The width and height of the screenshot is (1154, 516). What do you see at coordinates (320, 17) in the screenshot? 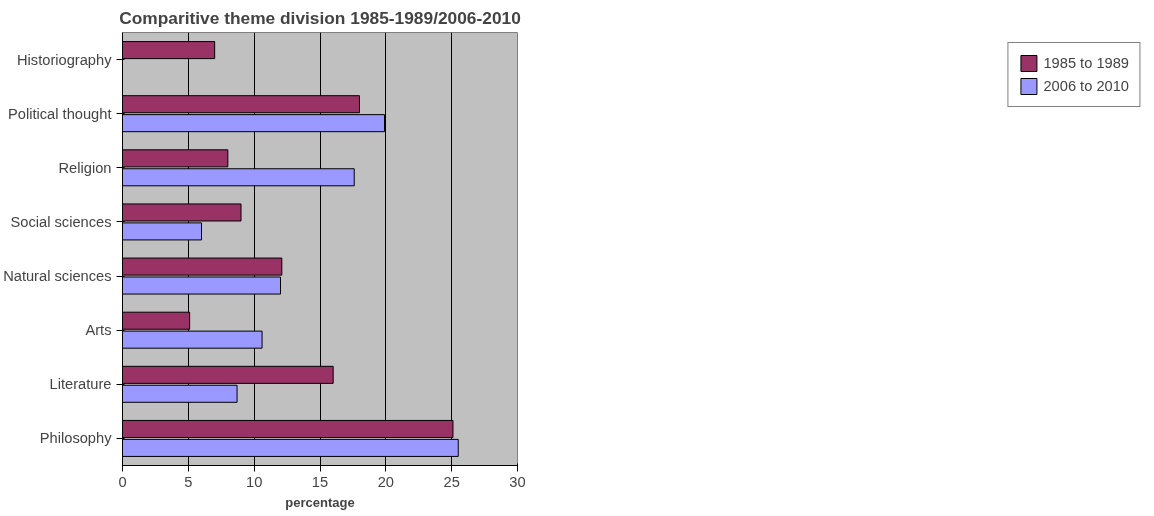
I see `chart-title: Comparitive theme division 1985-1989/2006-2010` at bounding box center [320, 17].